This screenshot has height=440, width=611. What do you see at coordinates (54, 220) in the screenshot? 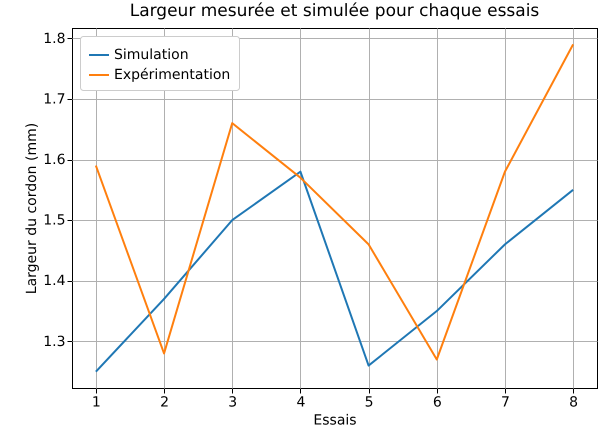
I see `y-tick-label: 1.5` at bounding box center [54, 220].